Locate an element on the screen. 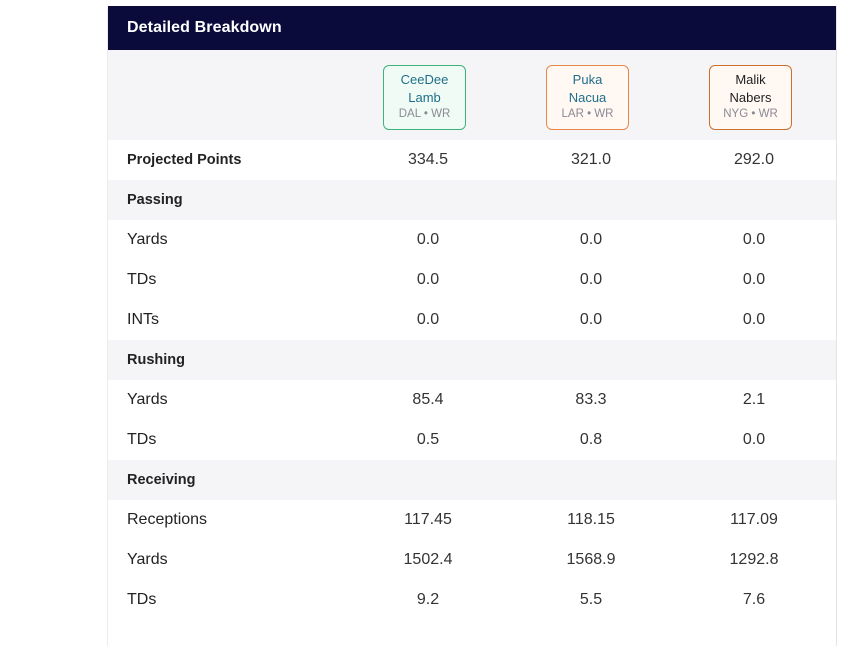 This screenshot has width=848, height=646. player-team-position: DAL • WR is located at coordinates (424, 114).